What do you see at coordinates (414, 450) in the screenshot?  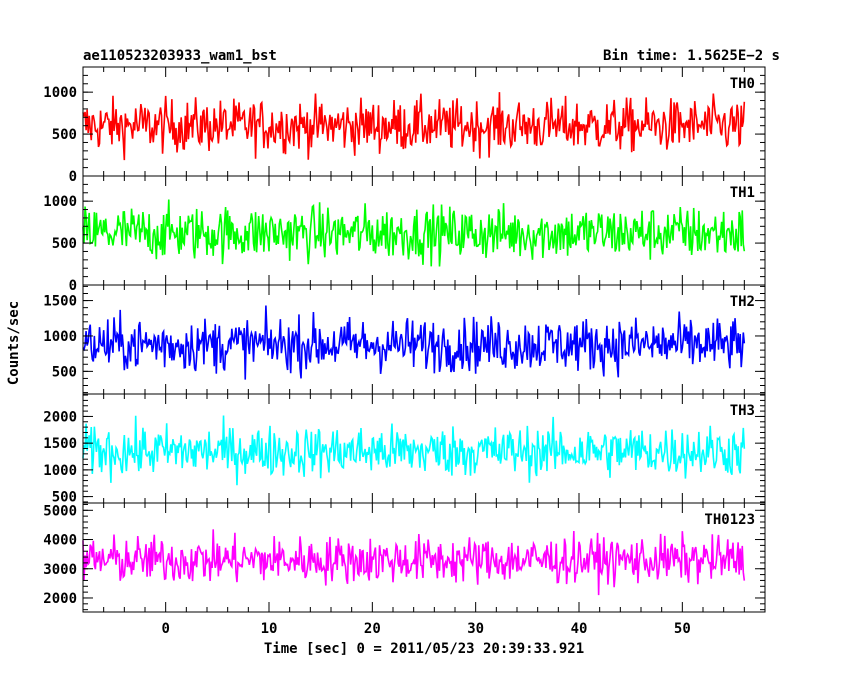 I see `series-th3` at bounding box center [414, 450].